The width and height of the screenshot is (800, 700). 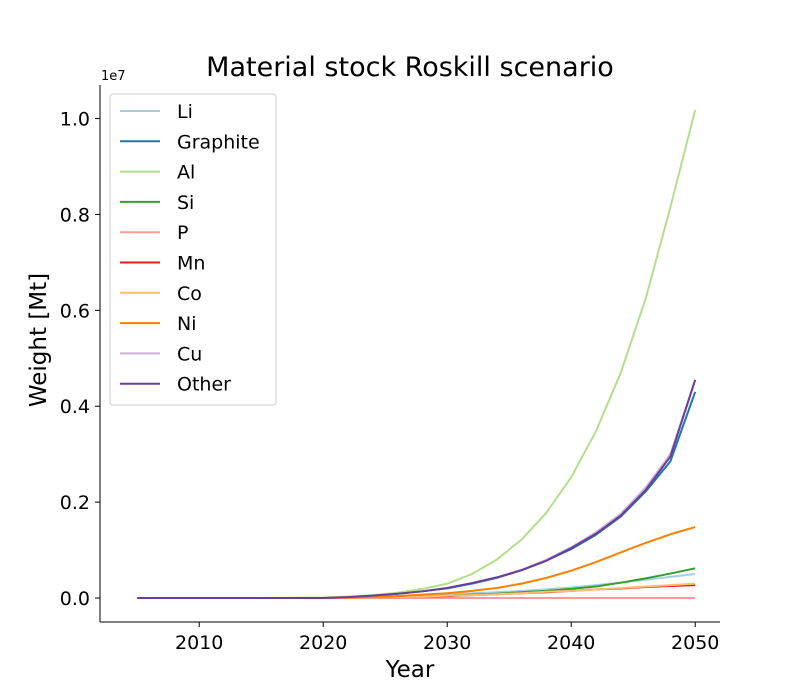 I want to click on x-axis-label: Year, so click(x=410, y=670).